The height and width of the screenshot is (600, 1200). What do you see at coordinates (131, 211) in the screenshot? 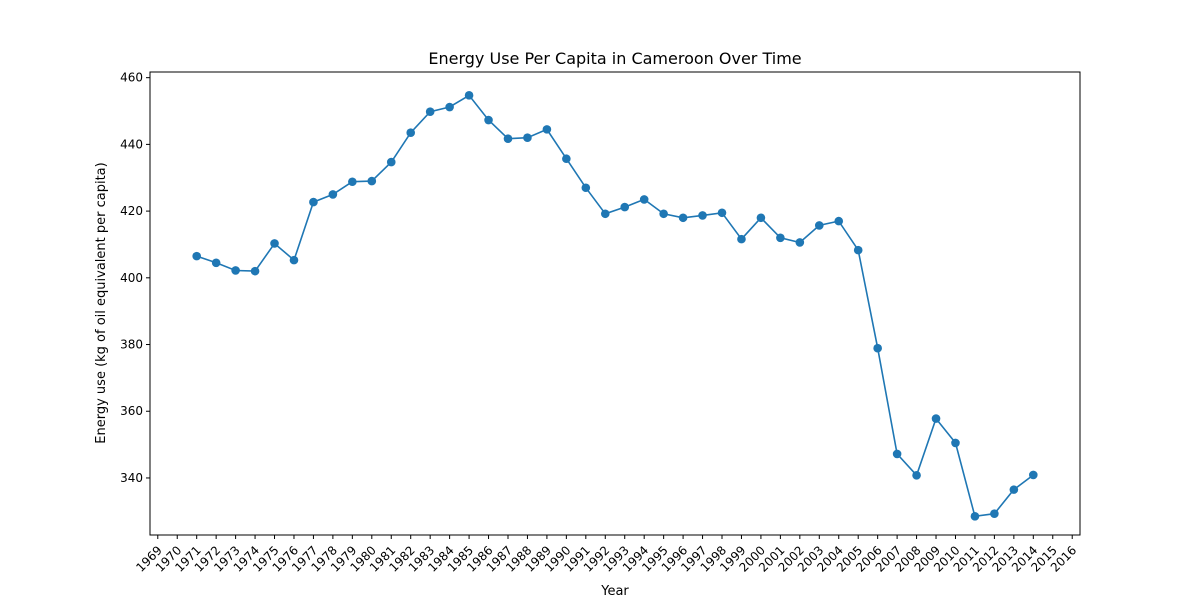
I see `y-tick-label: 420` at bounding box center [131, 211].